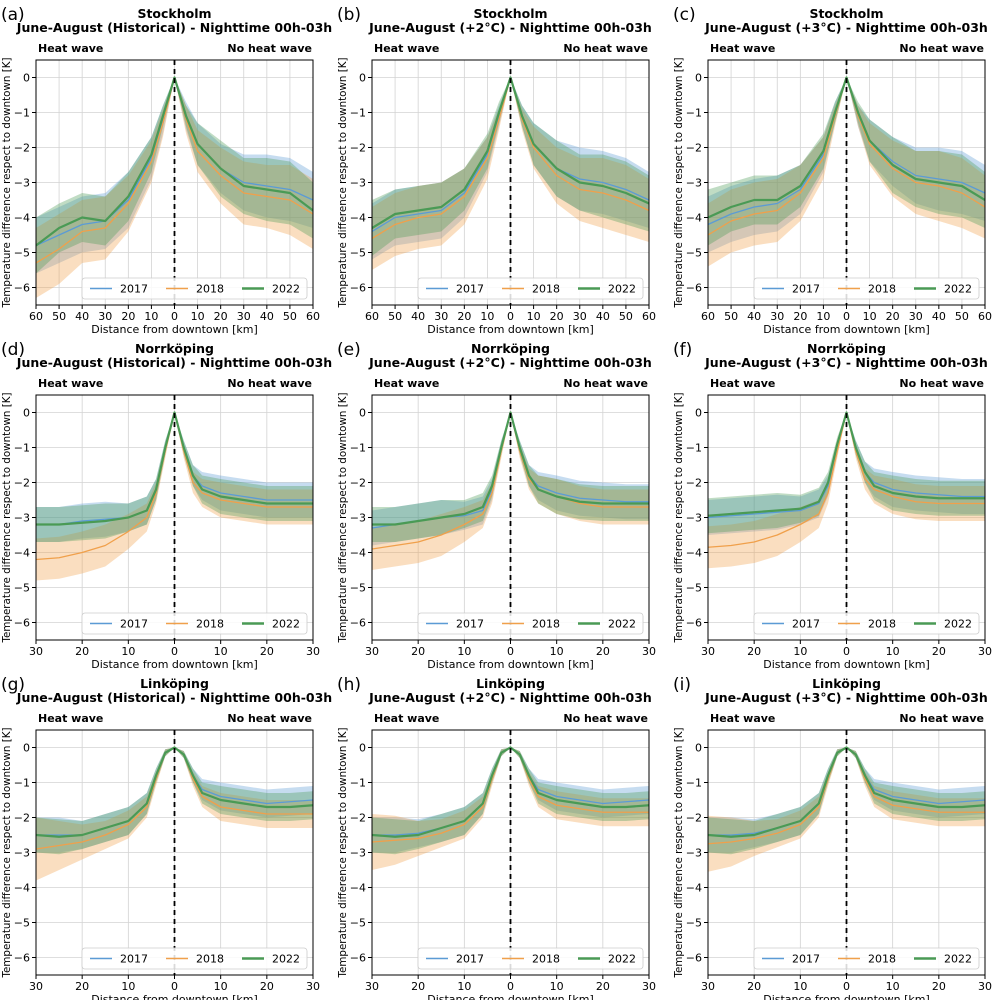 This screenshot has width=992, height=1004. What do you see at coordinates (358, 553) in the screenshot?
I see `y-tick-label: −4` at bounding box center [358, 553].